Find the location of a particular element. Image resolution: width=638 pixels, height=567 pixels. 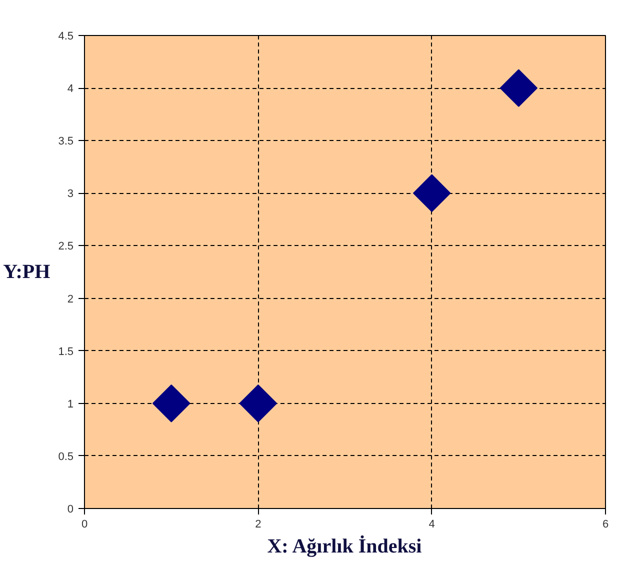

x-tick-label: 6 is located at coordinates (605, 524).